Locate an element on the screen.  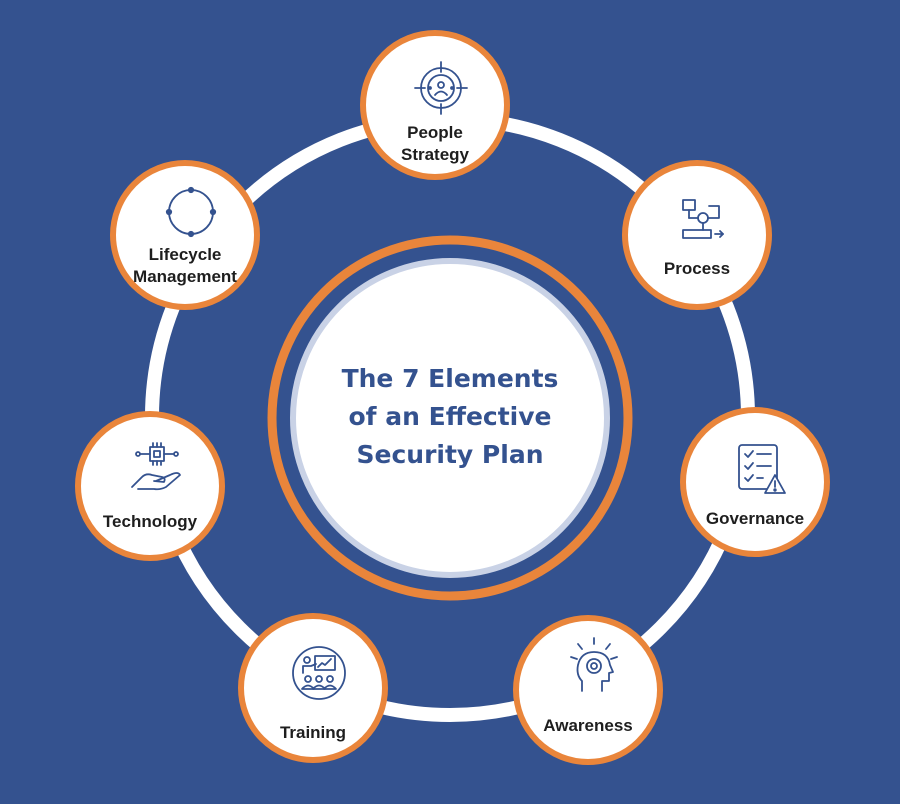
label-line-2: Strategy is located at coordinates (435, 154).